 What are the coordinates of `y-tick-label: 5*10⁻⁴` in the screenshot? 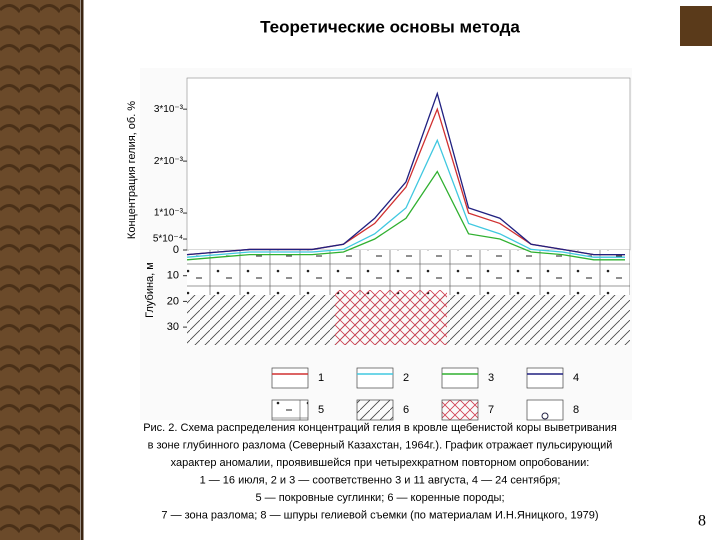 It's located at (168, 239).